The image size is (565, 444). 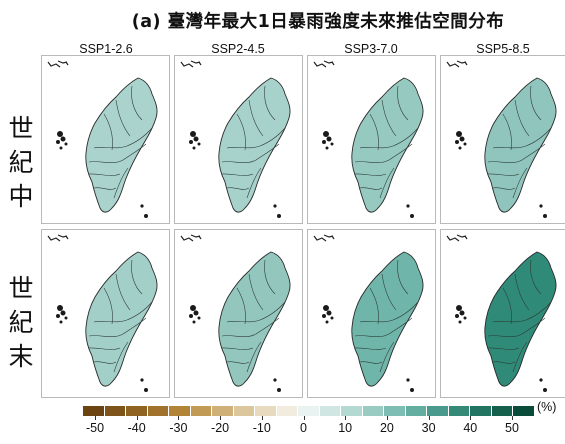 What do you see at coordinates (386, 428) in the screenshot?
I see `colorbar-tick-label: 20` at bounding box center [386, 428].